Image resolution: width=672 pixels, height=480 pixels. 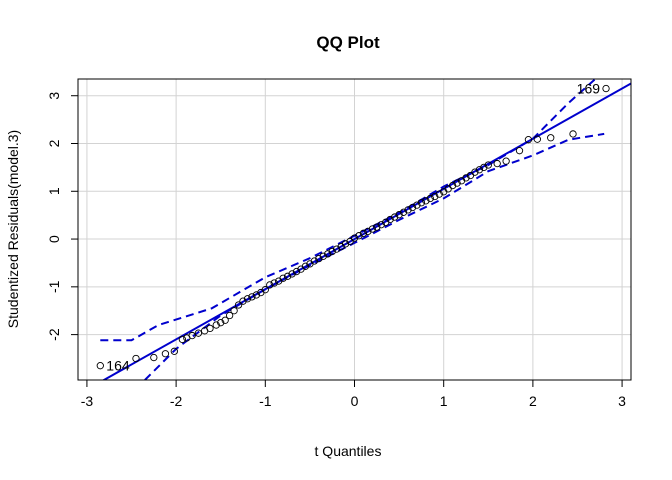 What do you see at coordinates (622, 401) in the screenshot?
I see `x-tick-label: 3` at bounding box center [622, 401].